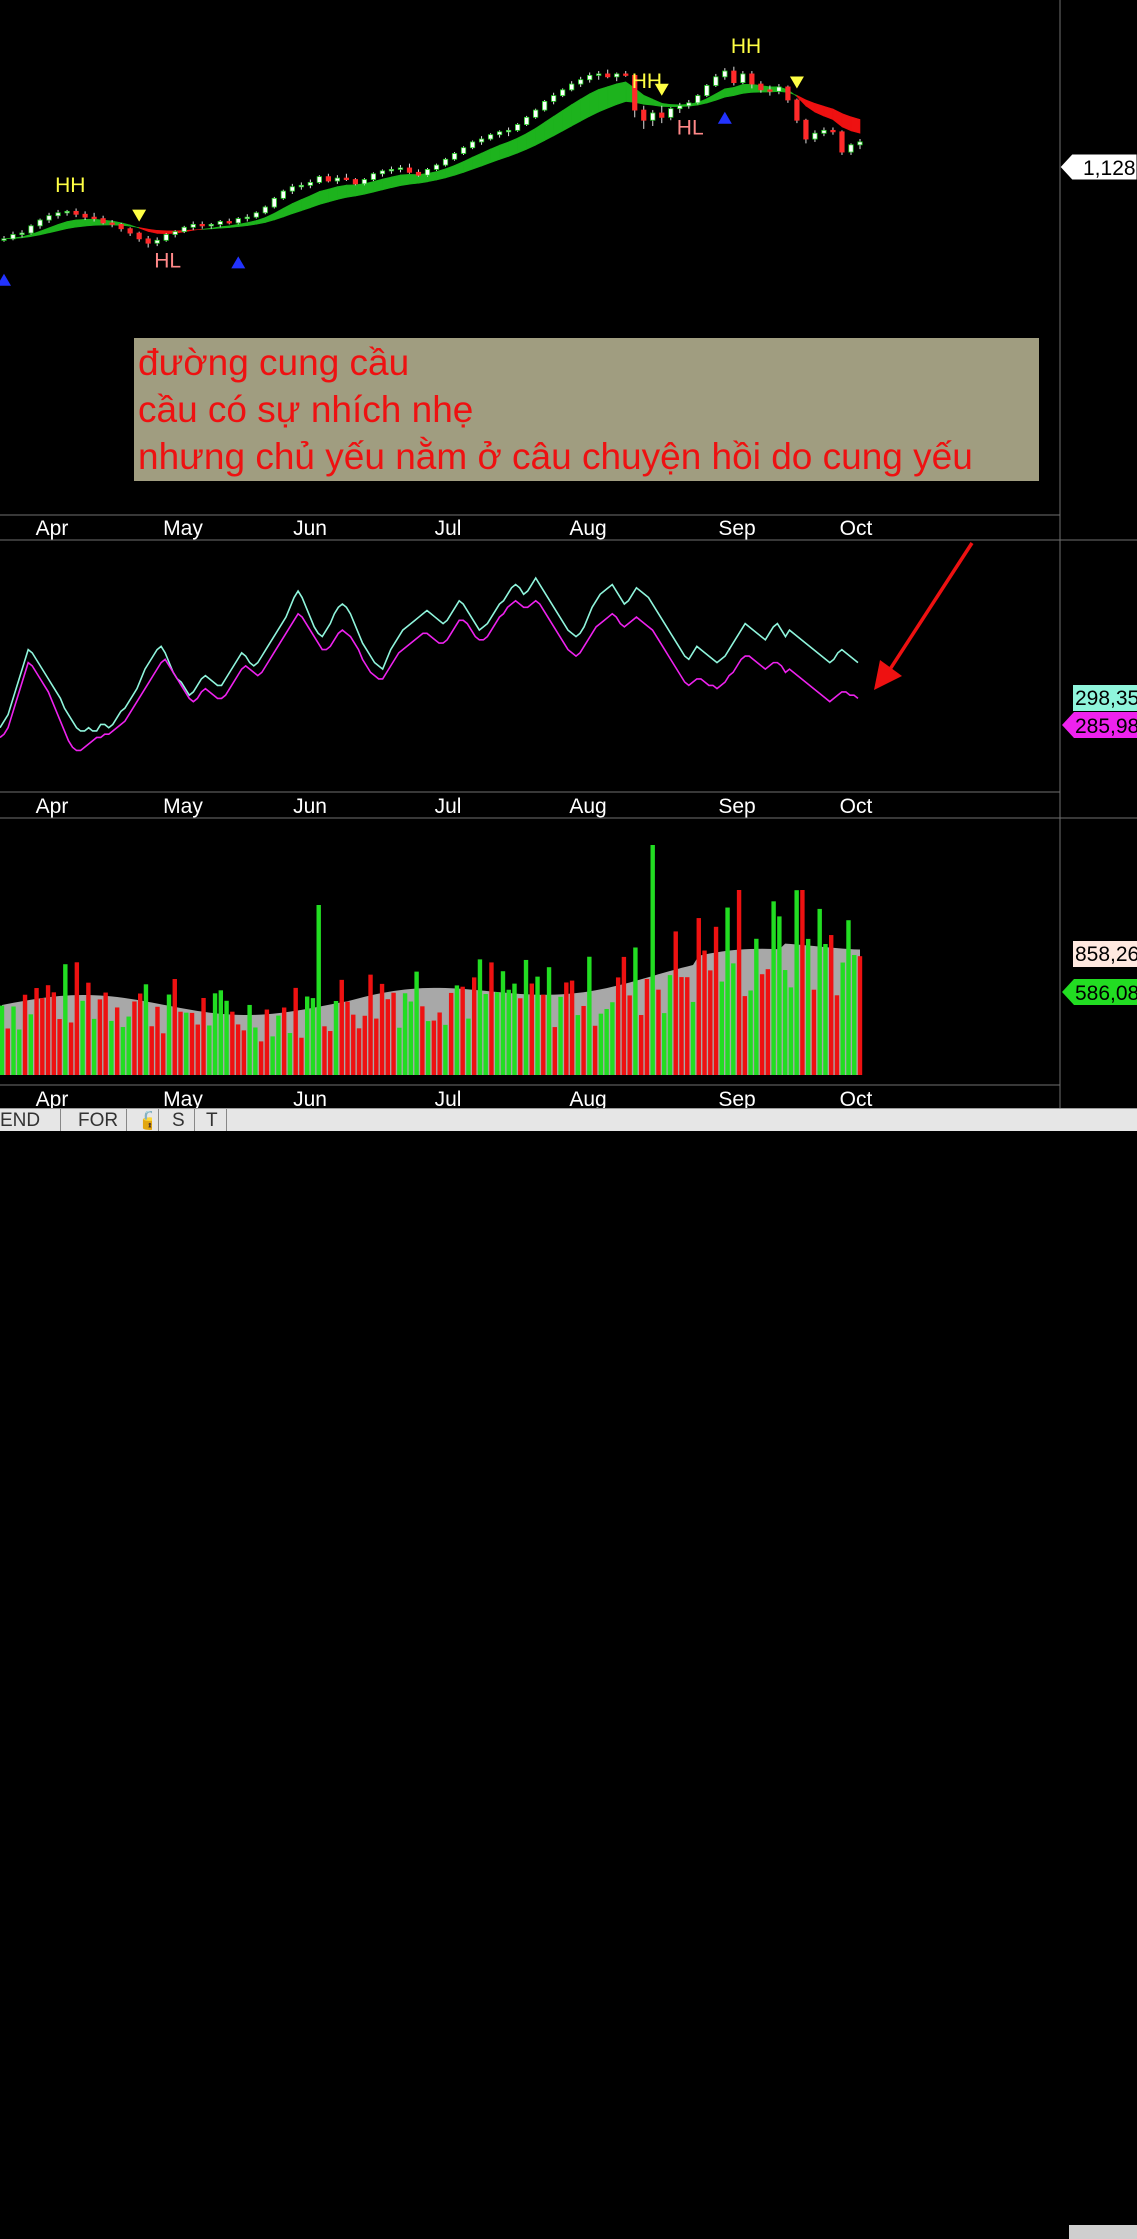 The width and height of the screenshot is (1137, 2239). Describe the element at coordinates (928, 610) in the screenshot. I see `red-arrow-shaft` at that location.